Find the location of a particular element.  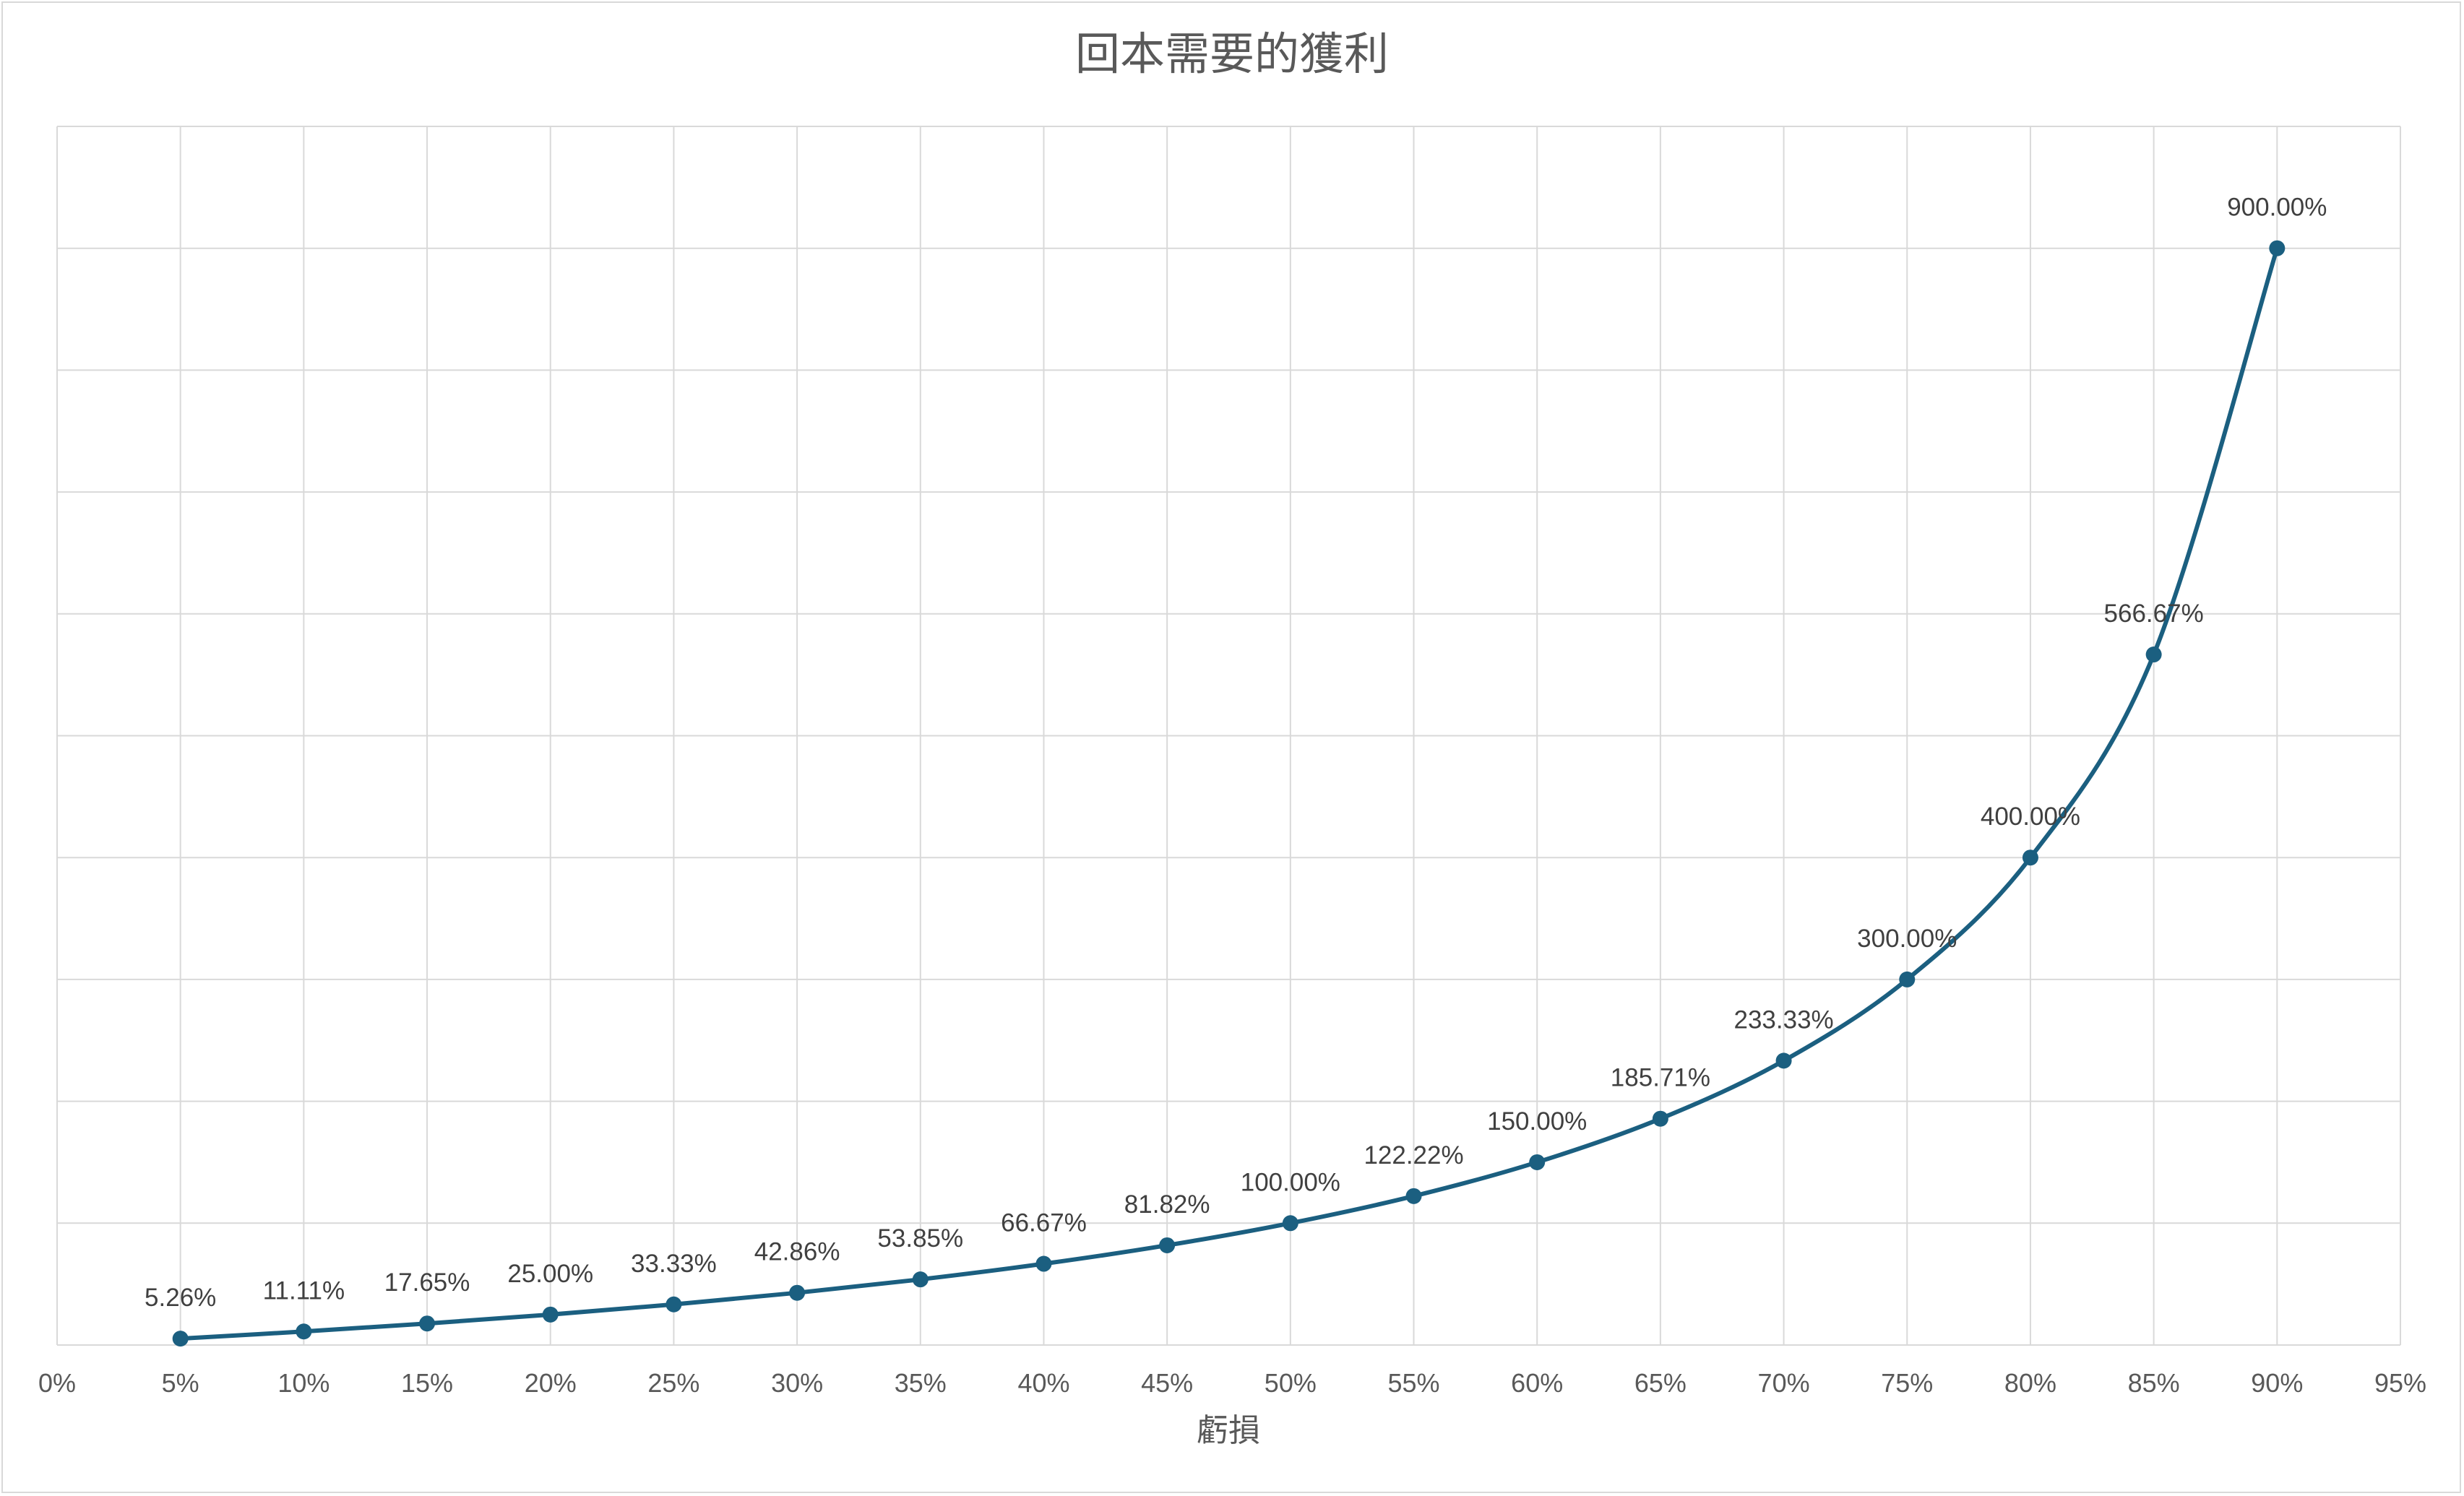

data-label: 66.67% is located at coordinates (1044, 1223).